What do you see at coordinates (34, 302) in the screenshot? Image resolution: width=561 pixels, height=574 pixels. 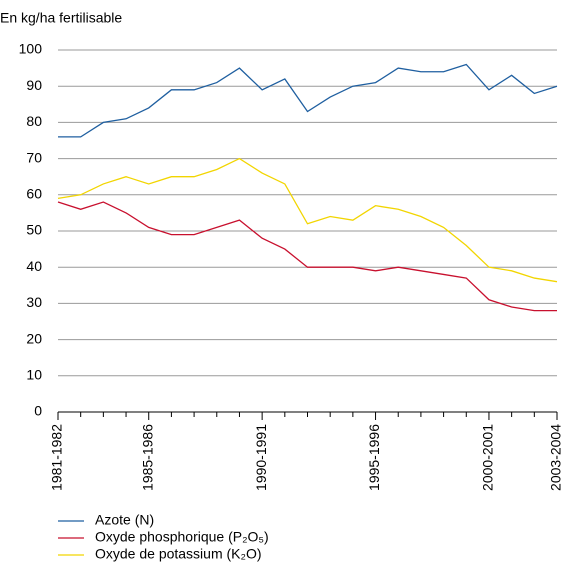 I see `y-tick-label: 30` at bounding box center [34, 302].